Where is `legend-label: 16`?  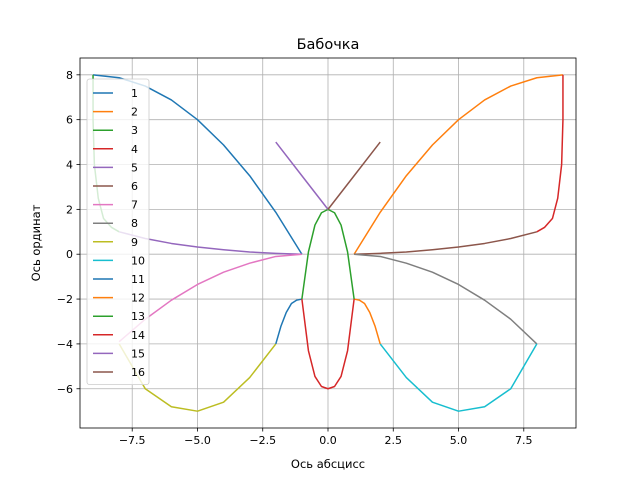
legend-label: 16 is located at coordinates (138, 372).